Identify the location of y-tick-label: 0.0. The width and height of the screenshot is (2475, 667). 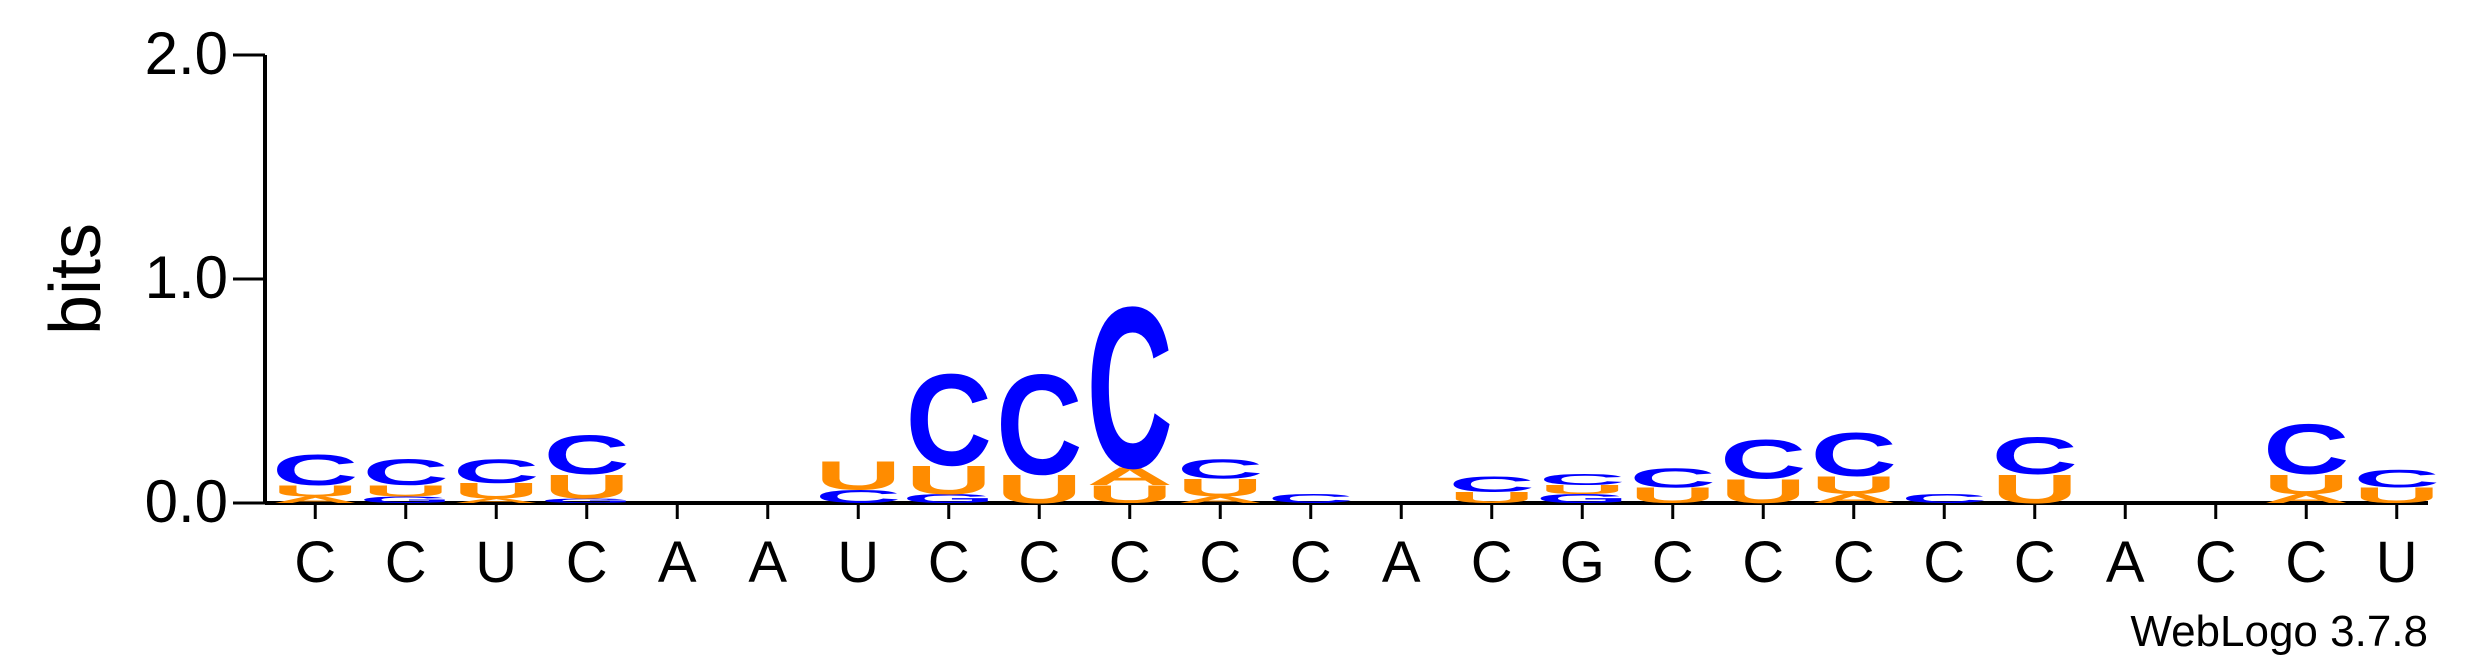
(186, 501).